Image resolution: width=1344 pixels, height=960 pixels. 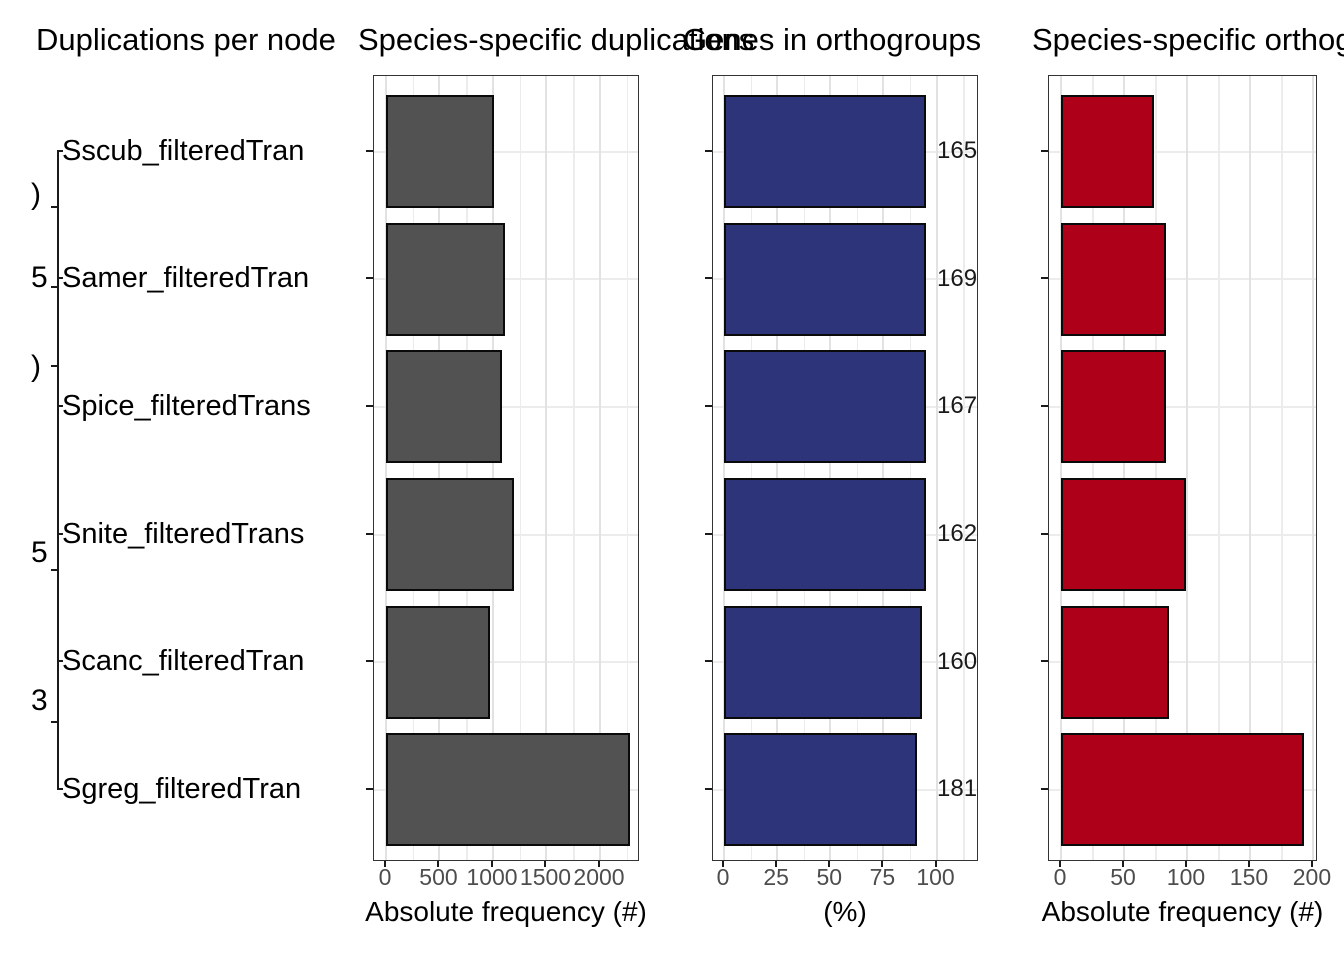 I want to click on x-axis-title: (%), so click(x=845, y=911).